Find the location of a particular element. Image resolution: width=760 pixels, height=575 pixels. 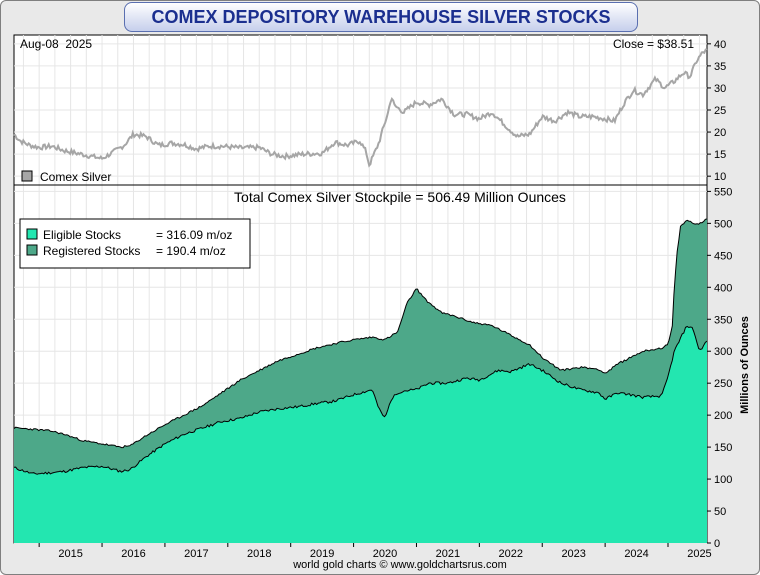

price-date-label: Aug-08 2025 is located at coordinates (56, 44).